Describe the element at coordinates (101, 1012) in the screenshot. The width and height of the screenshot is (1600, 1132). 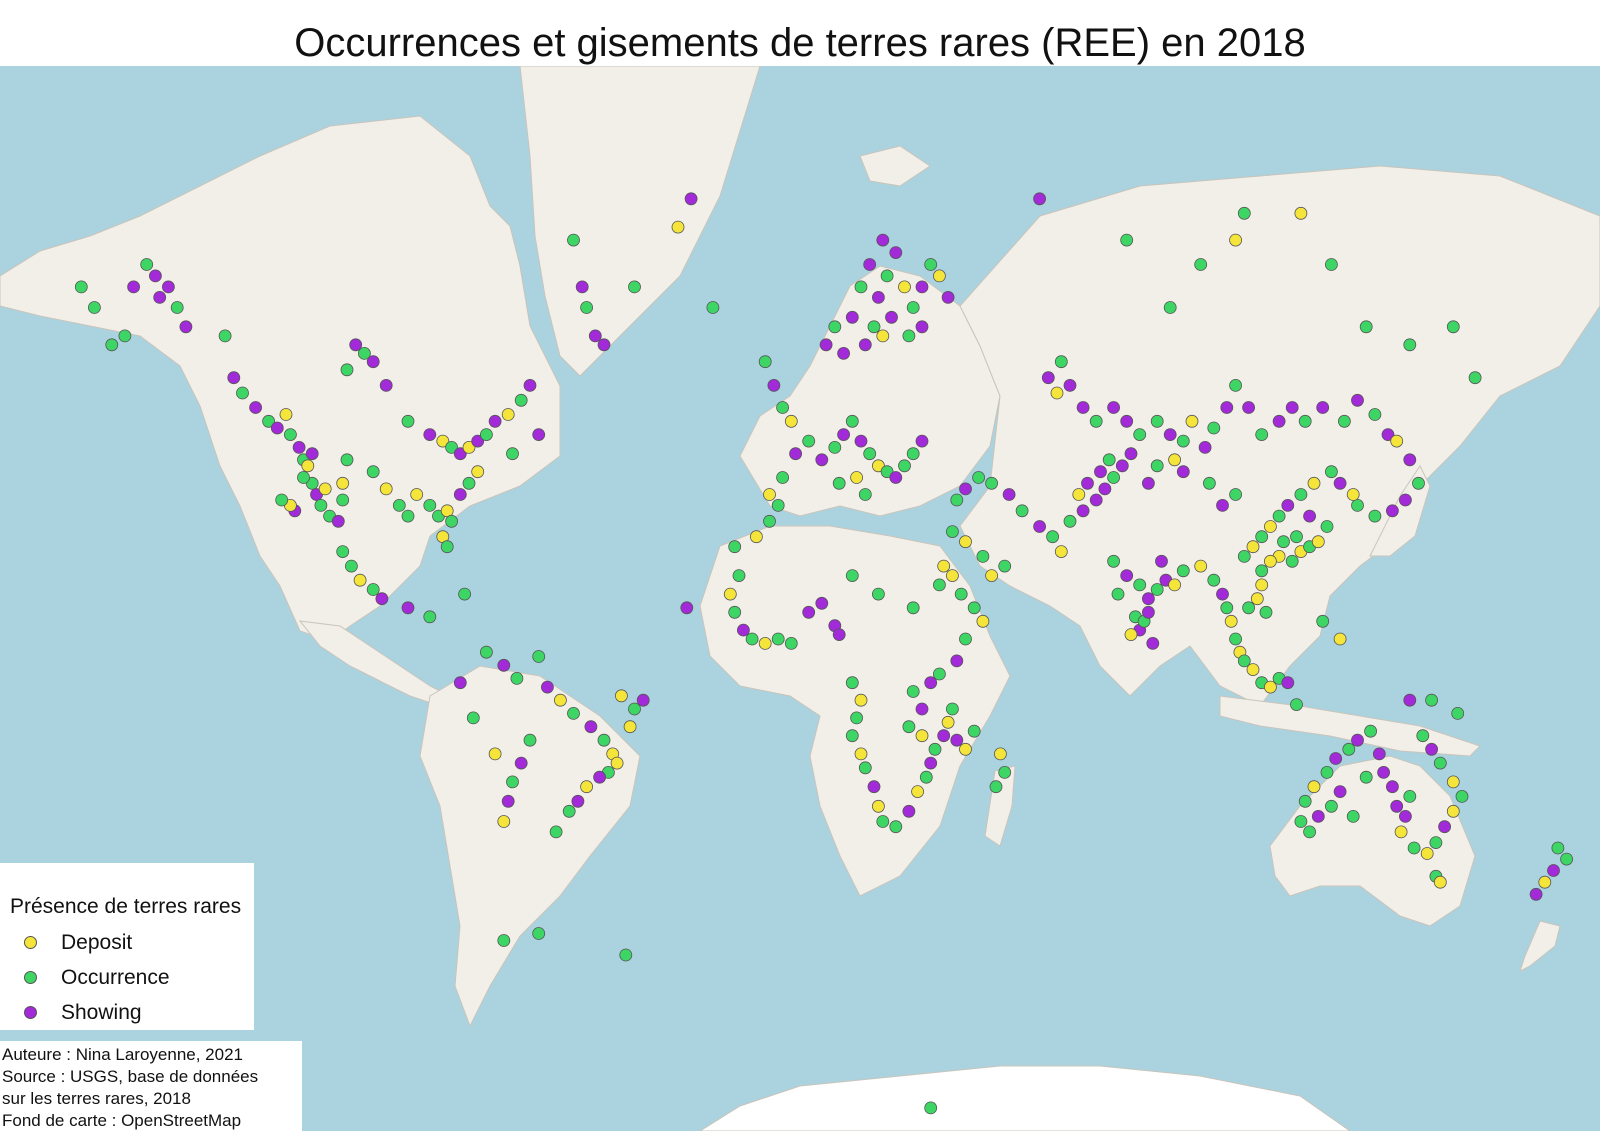
I see `legend-label-showing: Showing` at that location.